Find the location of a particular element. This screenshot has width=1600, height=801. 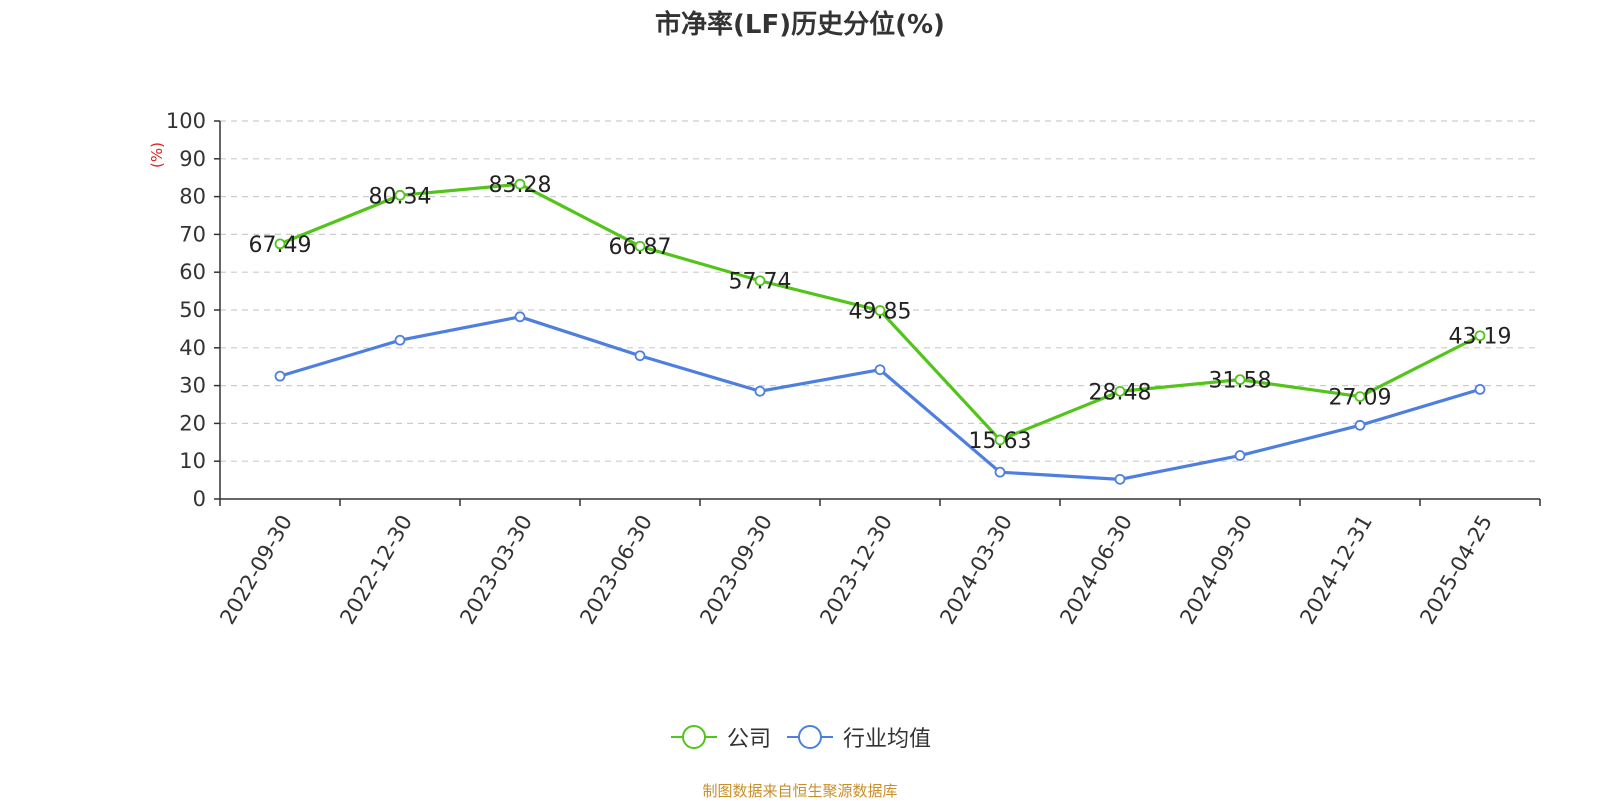

data-label: 15.63 is located at coordinates (1000, 441).